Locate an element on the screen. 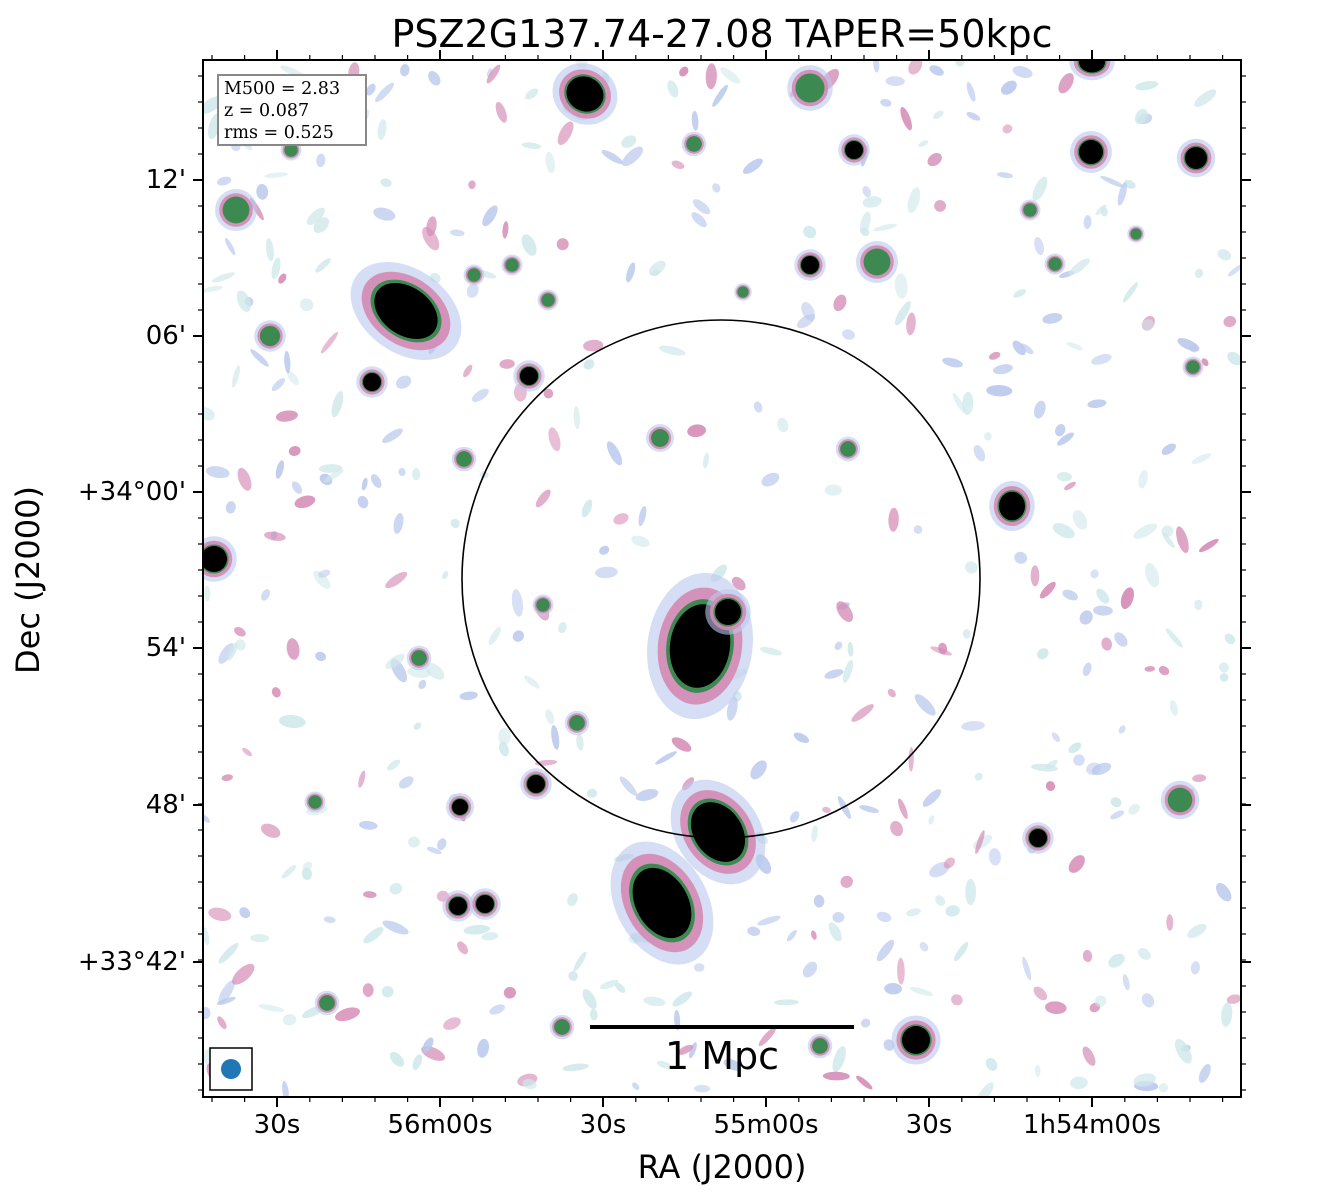 Image resolution: width=1321 pixels, height=1200 pixels. x-axis-label: RA (J2000) is located at coordinates (722, 1167).